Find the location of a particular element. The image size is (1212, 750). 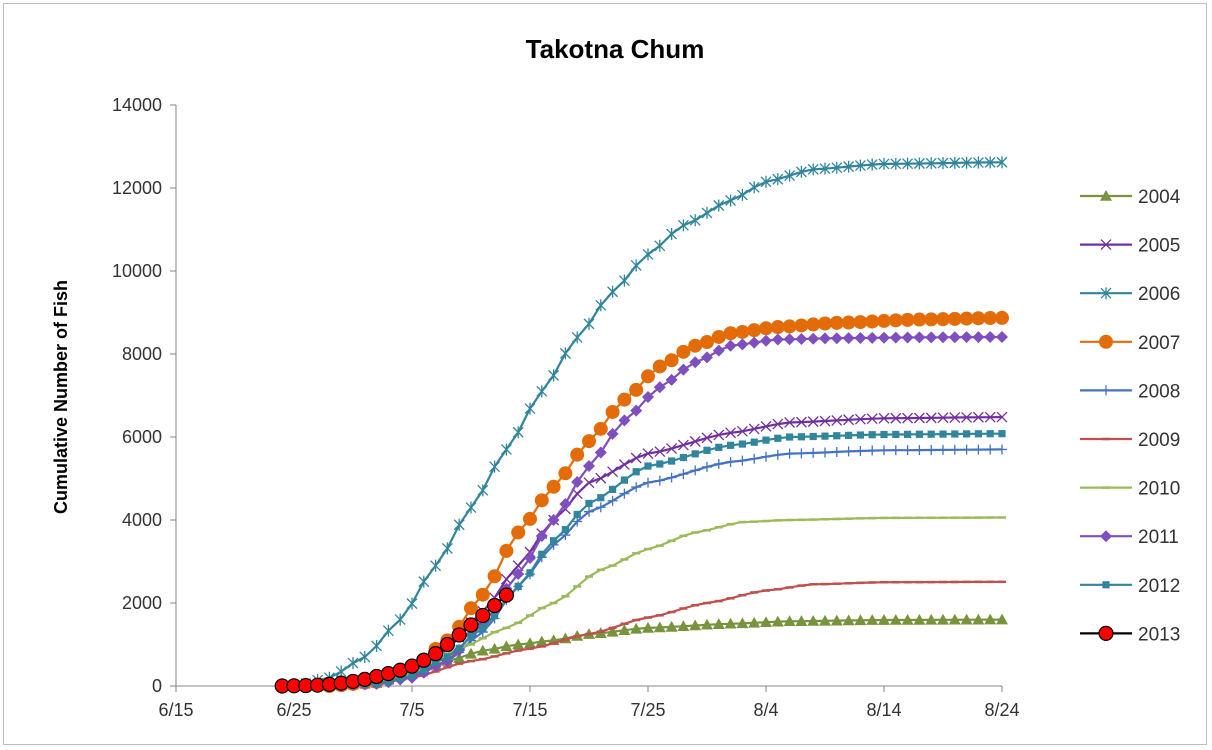

series-2004 is located at coordinates (665, 652).